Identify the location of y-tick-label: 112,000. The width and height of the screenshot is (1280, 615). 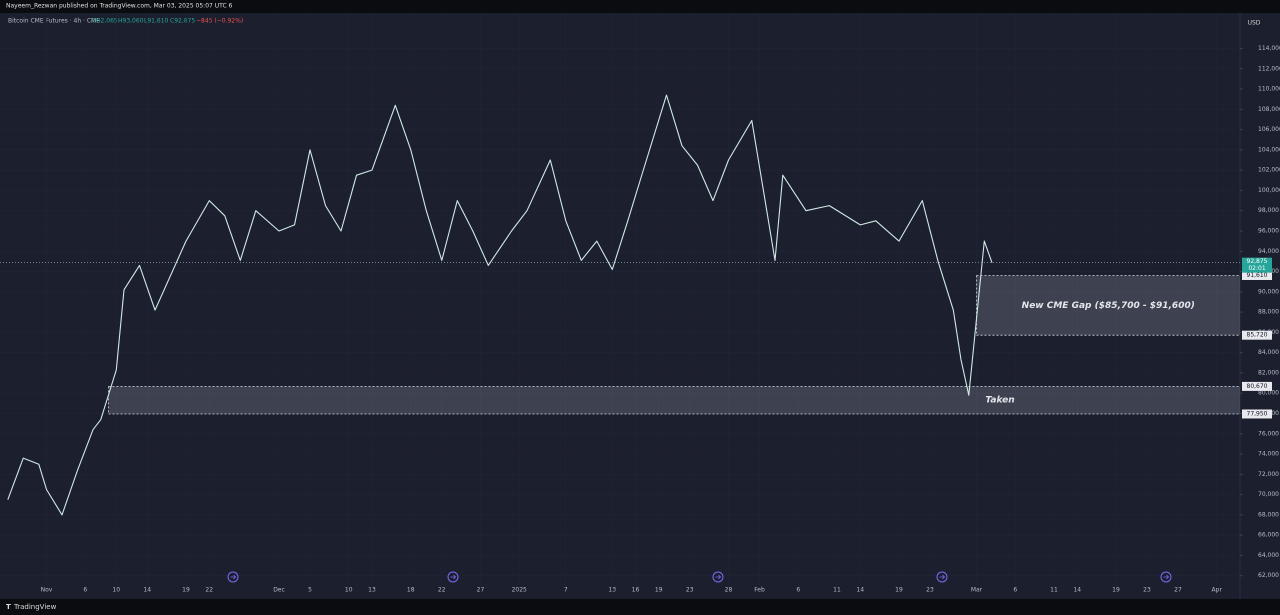
(1269, 68).